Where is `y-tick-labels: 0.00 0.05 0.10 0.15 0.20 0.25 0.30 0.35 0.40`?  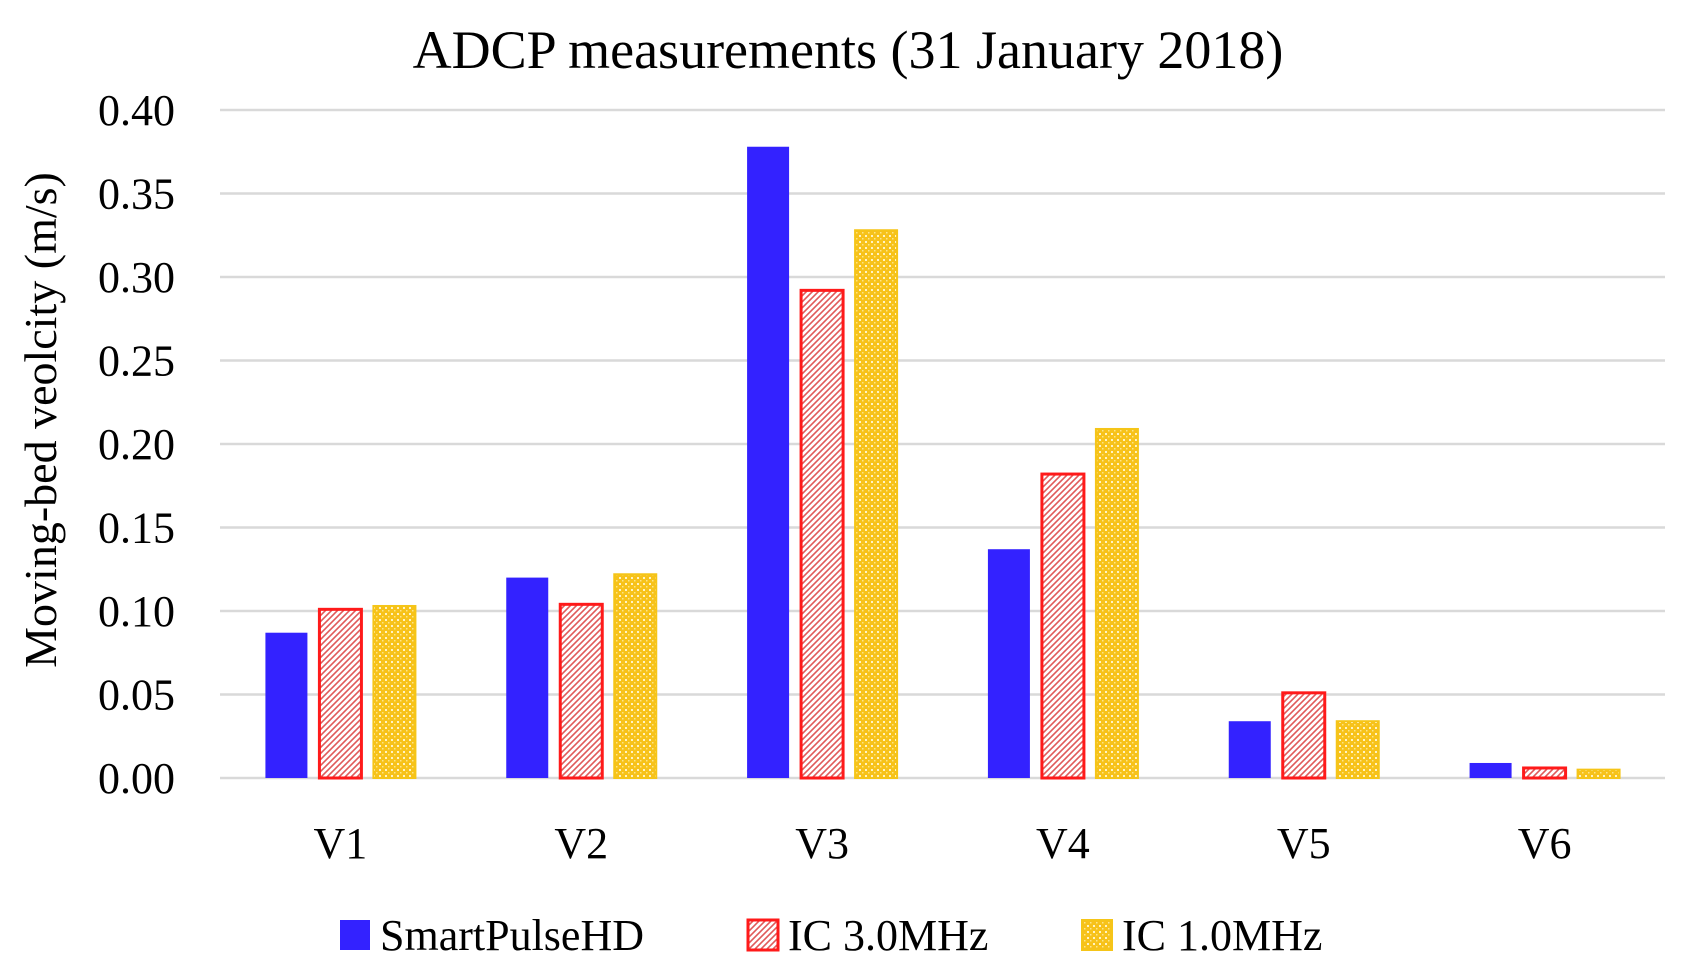
y-tick-labels: 0.00 0.05 0.10 0.15 0.20 0.25 0.30 0.35 0.40 is located at coordinates (136, 444).